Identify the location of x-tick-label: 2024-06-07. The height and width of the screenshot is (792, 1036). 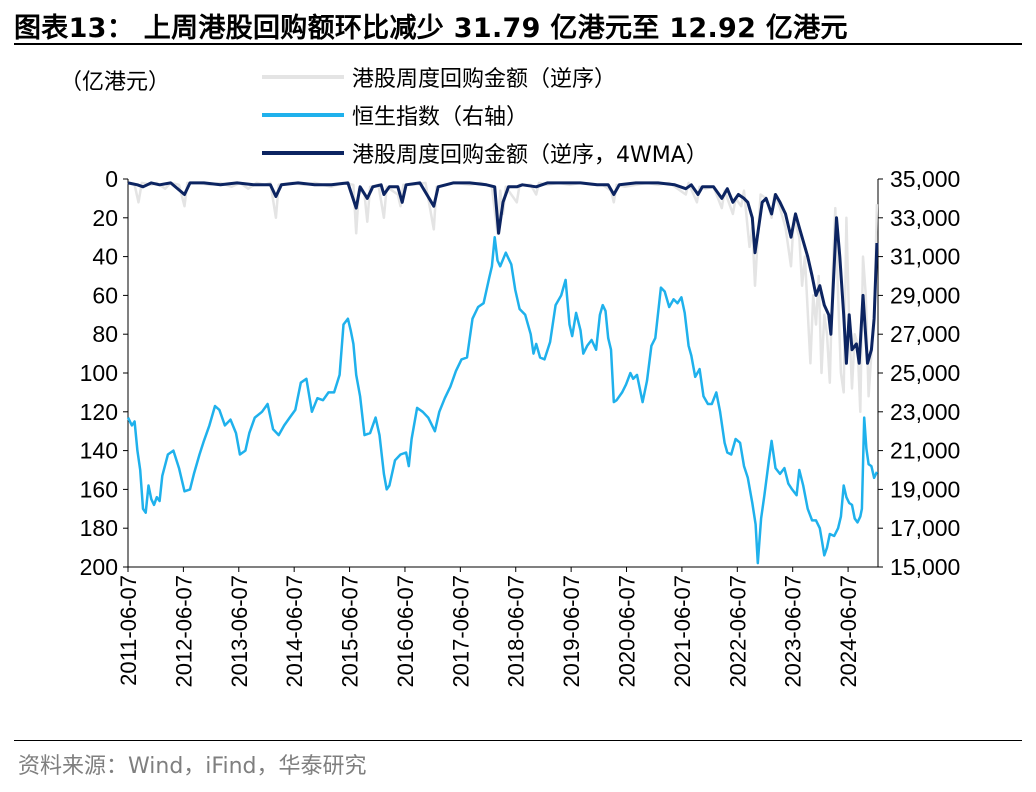
(848, 631).